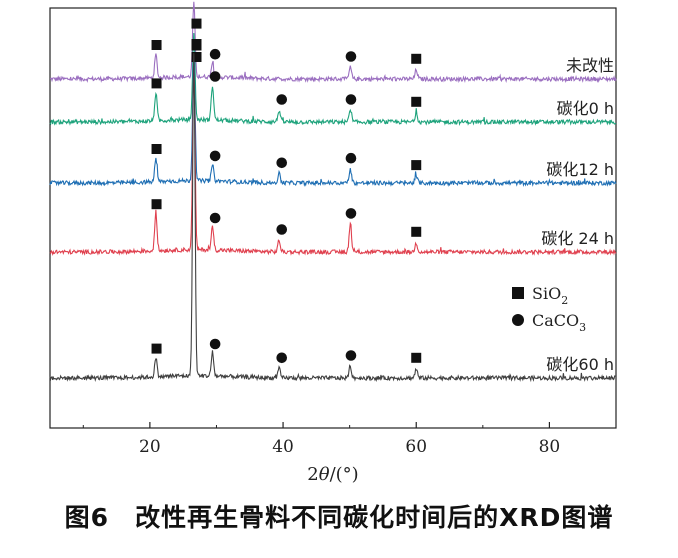  What do you see at coordinates (332, 474) in the screenshot?
I see `x-axis-label: 2θ/(°)` at bounding box center [332, 474].